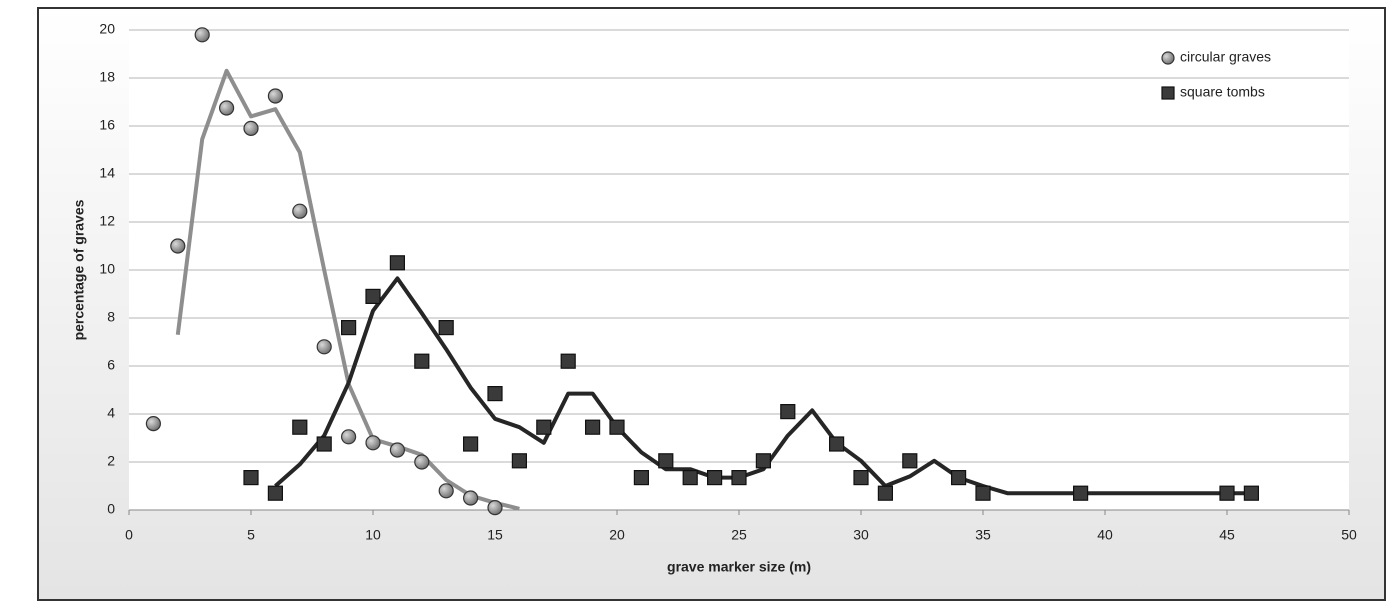 Image resolution: width=1395 pixels, height=614 pixels. Describe the element at coordinates (107, 125) in the screenshot. I see `y-tick-label: 16` at that location.